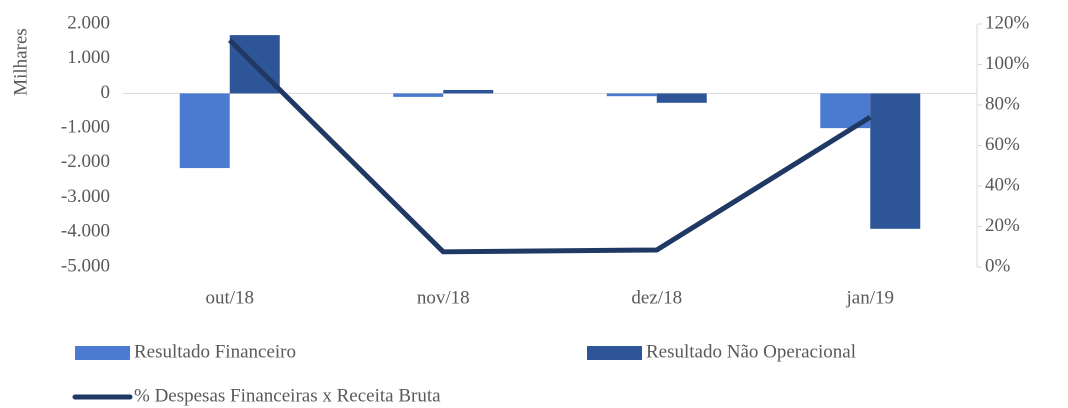 The width and height of the screenshot is (1068, 408). What do you see at coordinates (1007, 22) in the screenshot?
I see `y2-tick-label: 120%` at bounding box center [1007, 22].